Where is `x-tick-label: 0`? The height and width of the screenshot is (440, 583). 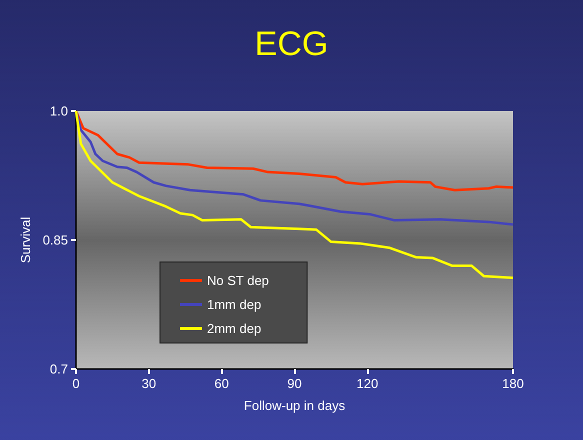 x-tick-label: 0 is located at coordinates (76, 383).